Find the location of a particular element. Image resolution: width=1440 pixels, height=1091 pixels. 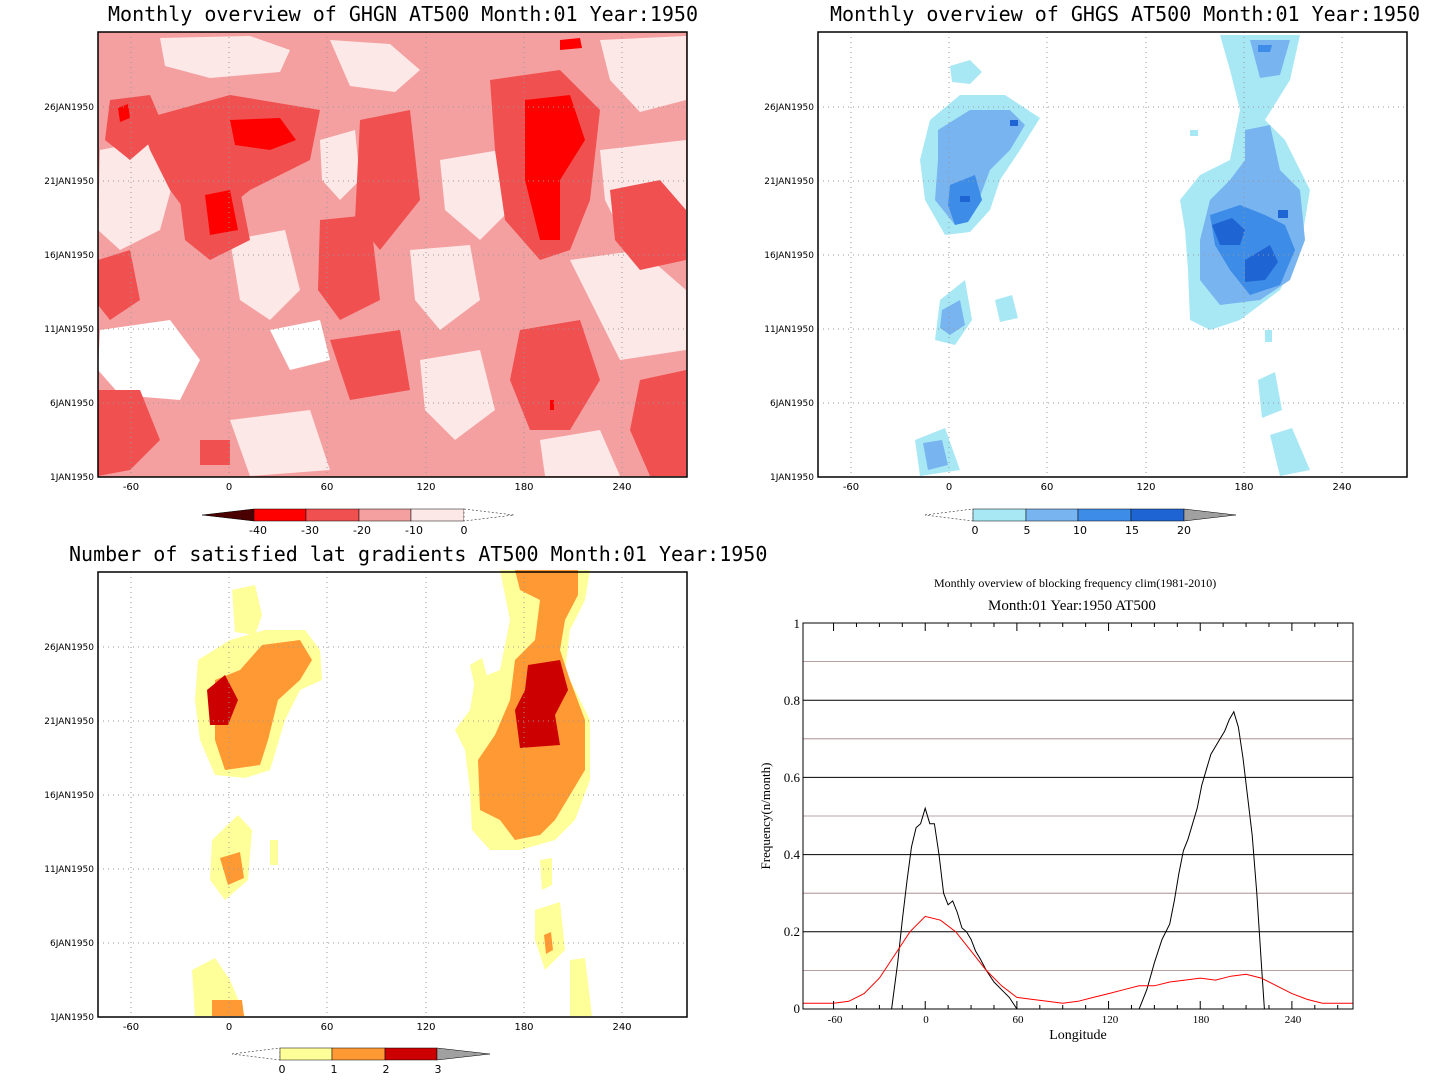

lat-xtick: 240 is located at coordinates (621, 1027).